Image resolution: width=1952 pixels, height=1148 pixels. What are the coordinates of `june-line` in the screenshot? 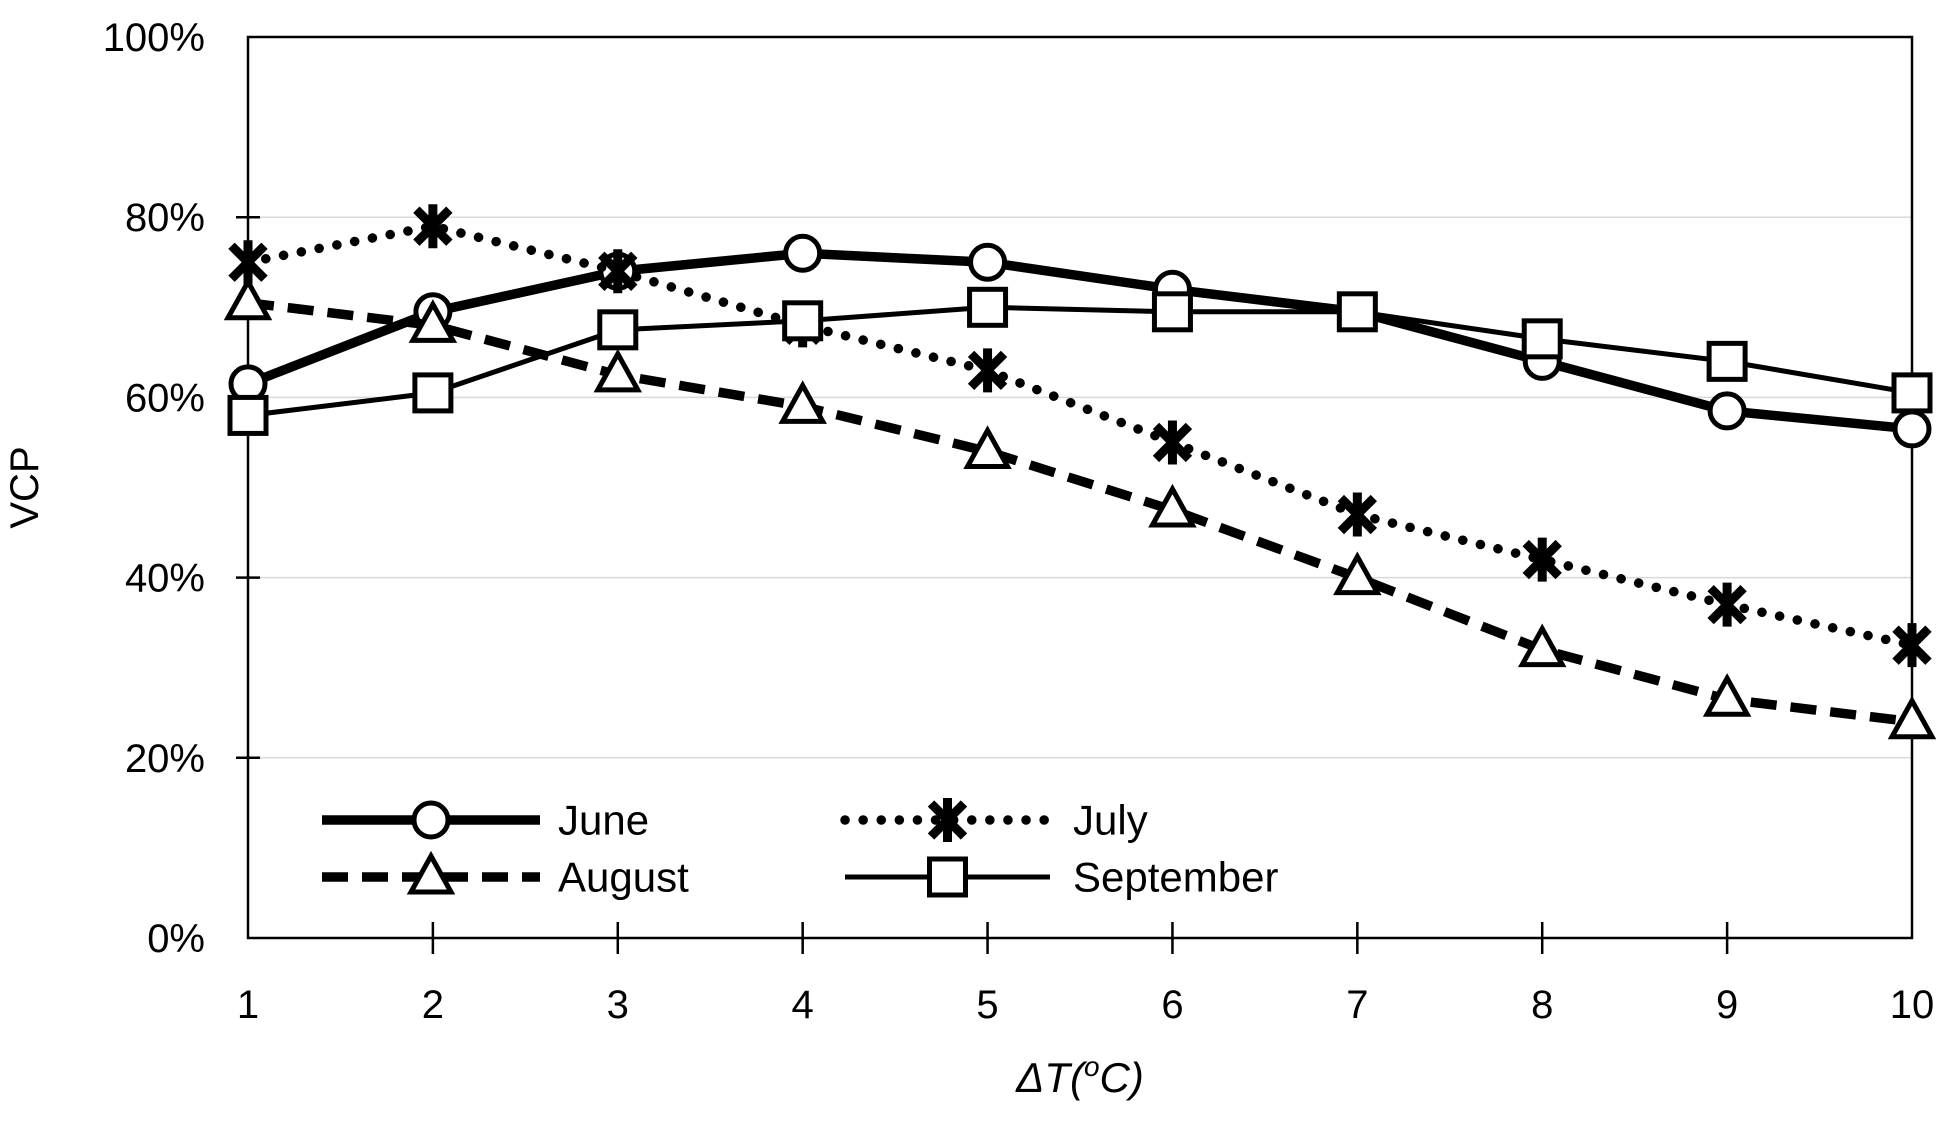 It's located at (1079, 341).